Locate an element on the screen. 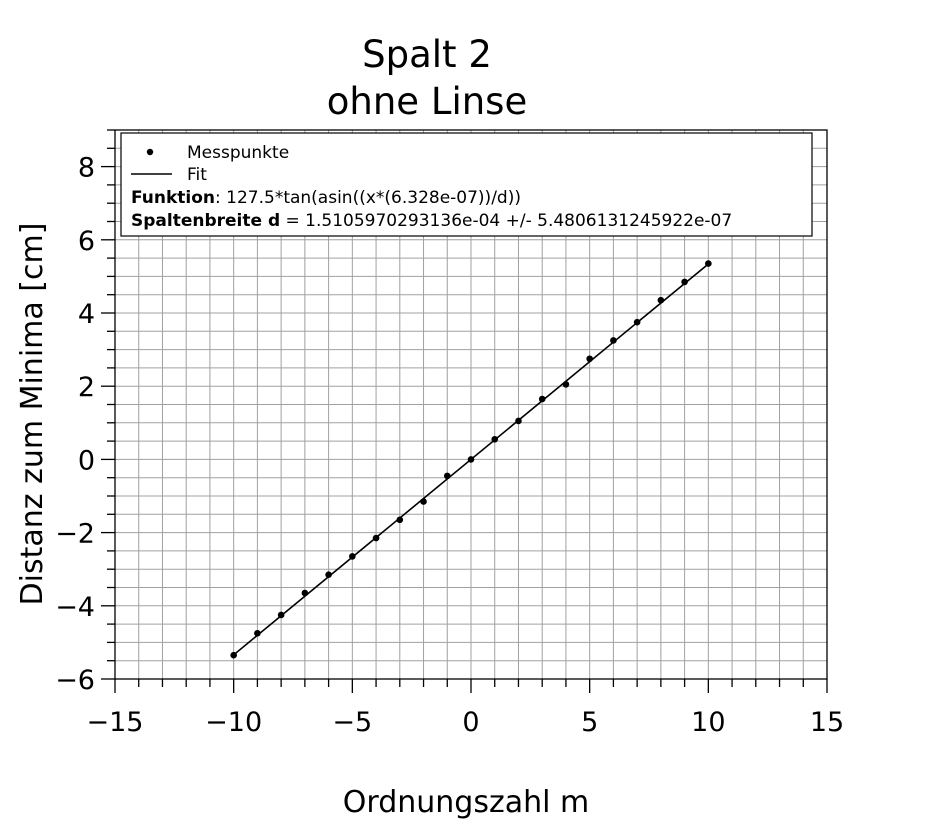  y-tick-label: −4 is located at coordinates (75, 607).